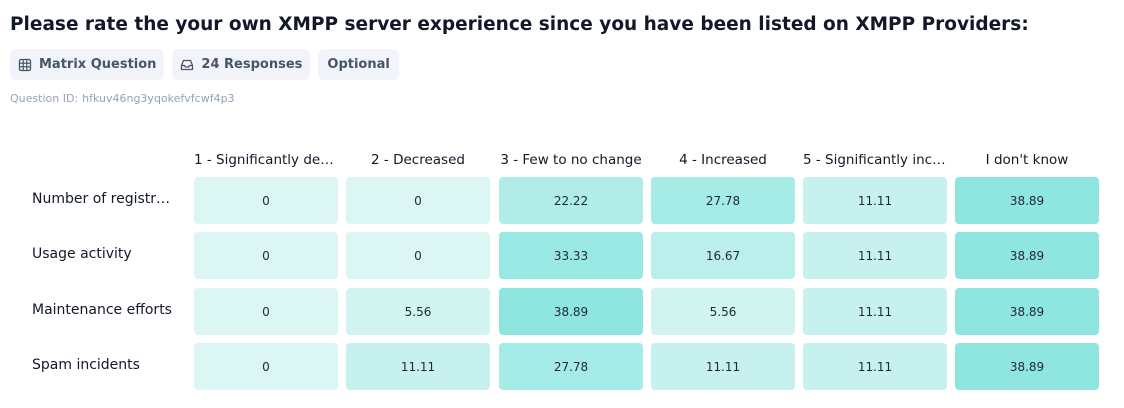 The height and width of the screenshot is (408, 1124). I want to click on question-badges: Matrix Question 24 Responses Optional, so click(204, 64).